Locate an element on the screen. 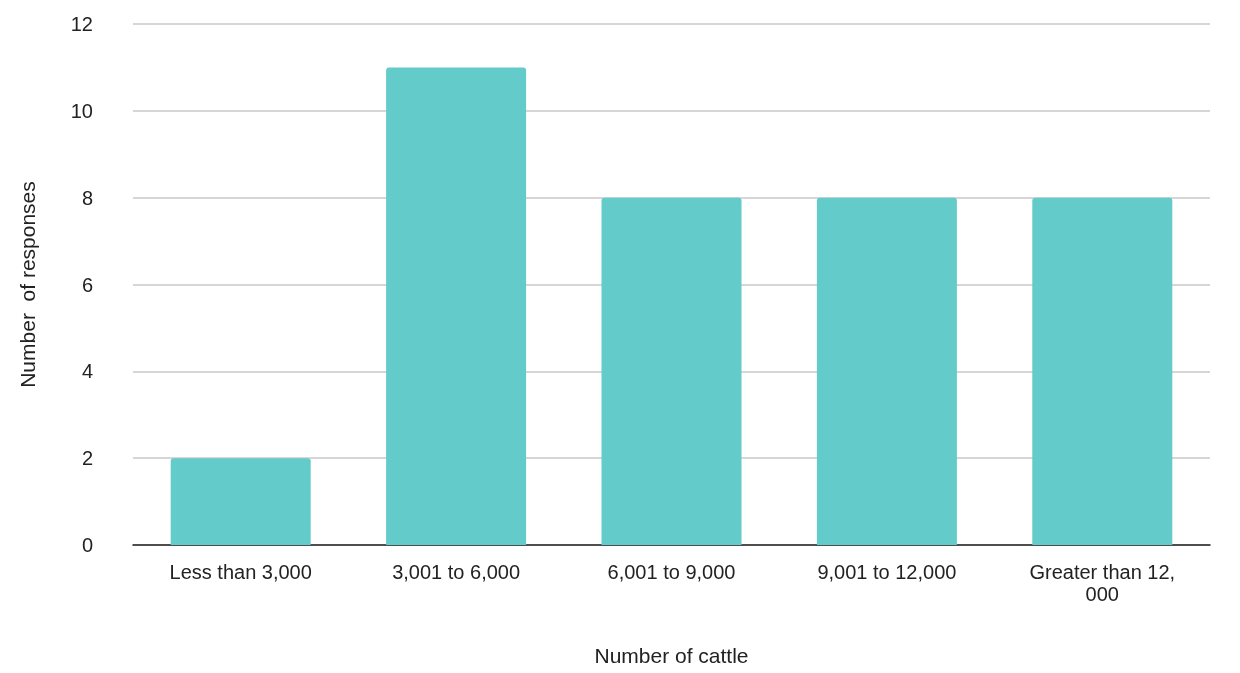 Image resolution: width=1240 pixels, height=673 pixels. x-tick-label: Greater than 12,000 is located at coordinates (1102, 583).